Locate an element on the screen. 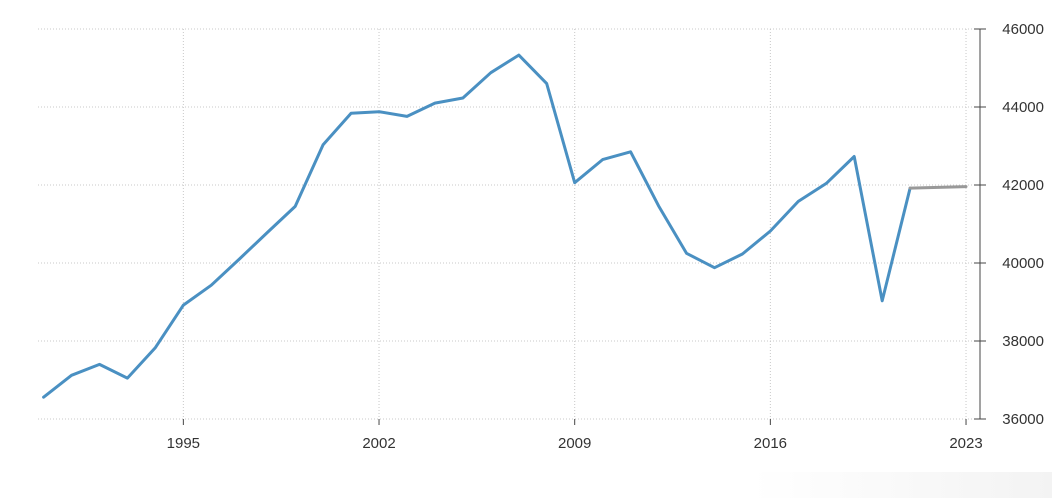  x-tick-label: 2023 is located at coordinates (965, 443).